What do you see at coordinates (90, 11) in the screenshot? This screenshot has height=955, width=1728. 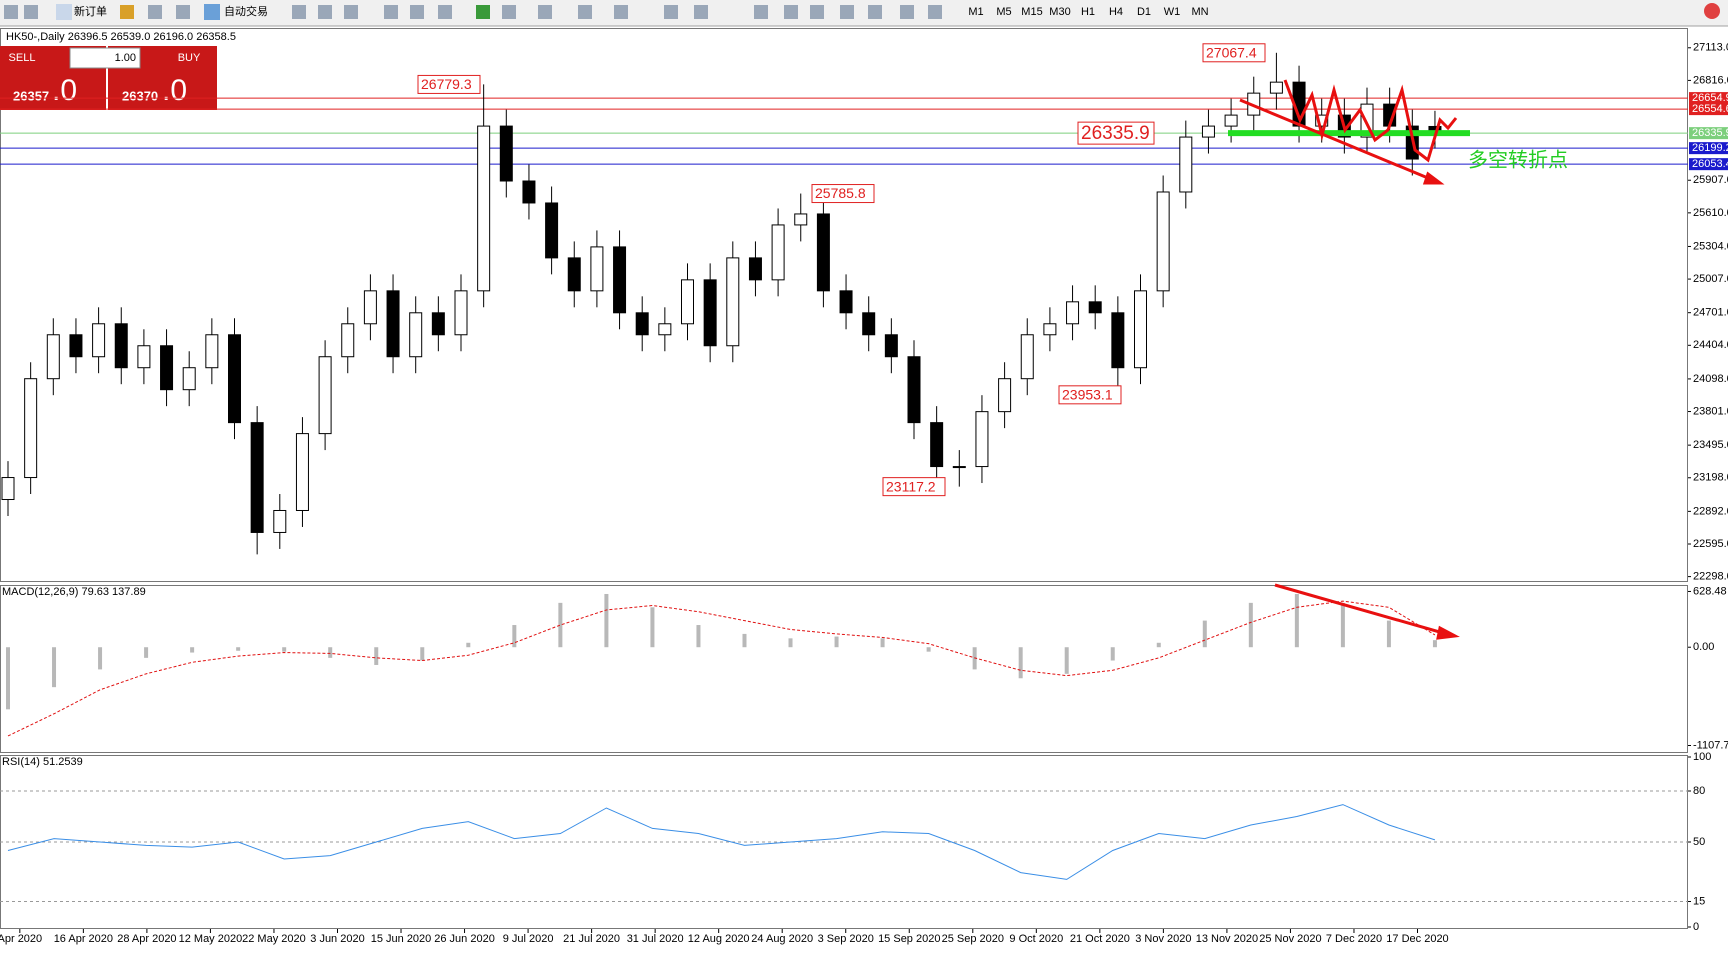 I see `new-order-button: 新订单` at bounding box center [90, 11].